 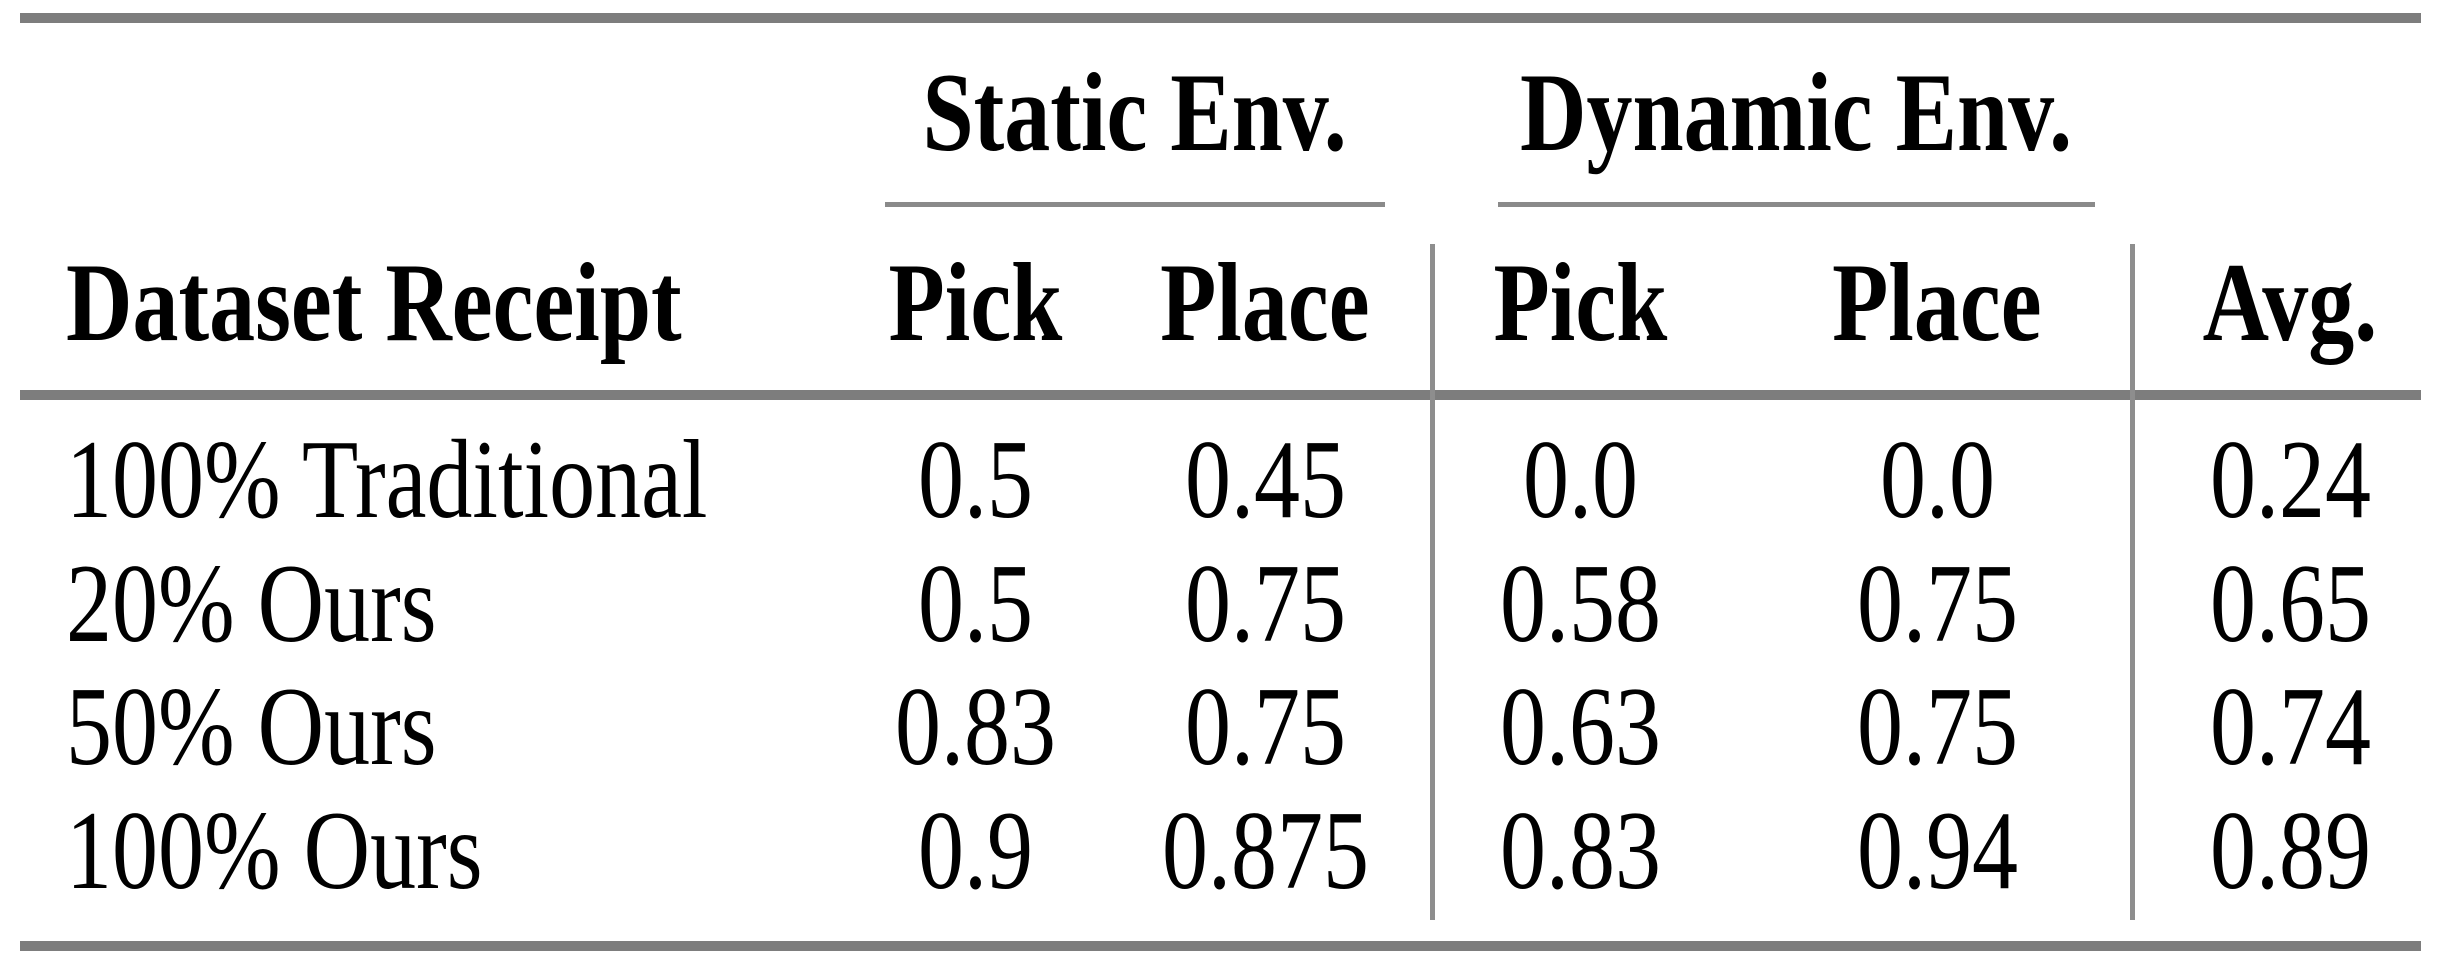 I want to click on column-header-static-place: Place, so click(x=1265, y=302).